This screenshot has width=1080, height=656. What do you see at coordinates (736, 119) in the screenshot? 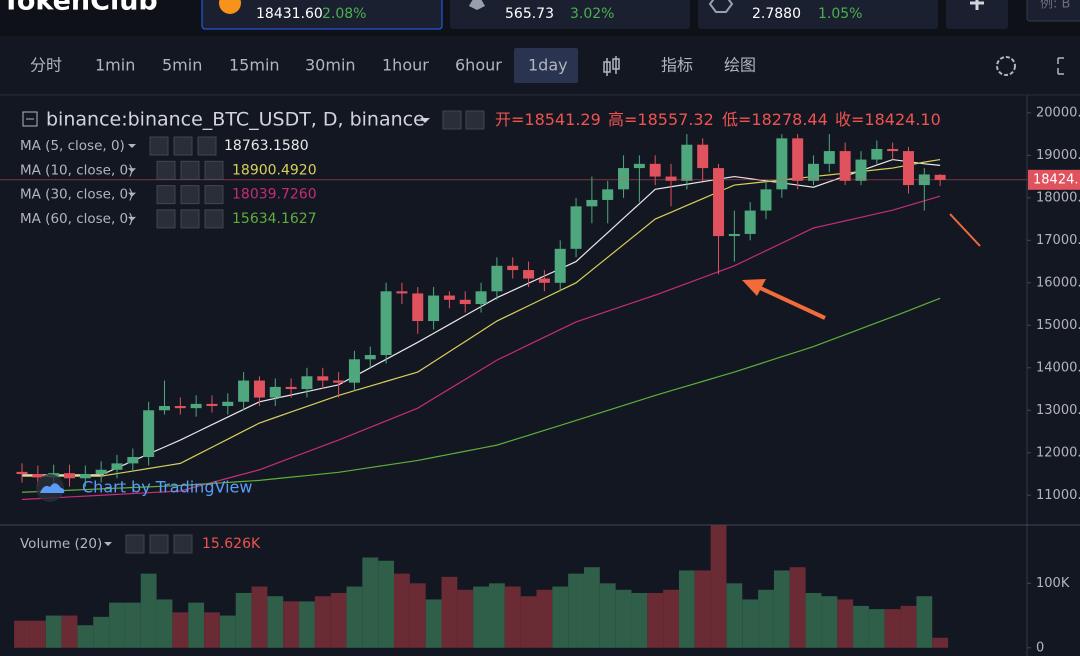
I see `ohlc-prefix: 低=` at bounding box center [736, 119].